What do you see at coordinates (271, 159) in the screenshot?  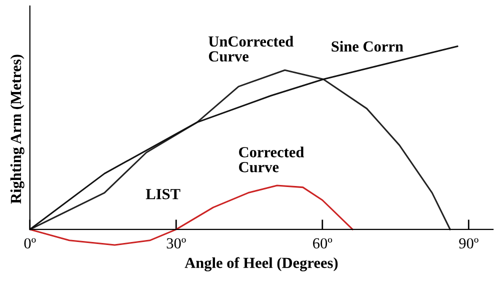 I see `annotation: Corrected Curve` at bounding box center [271, 159].